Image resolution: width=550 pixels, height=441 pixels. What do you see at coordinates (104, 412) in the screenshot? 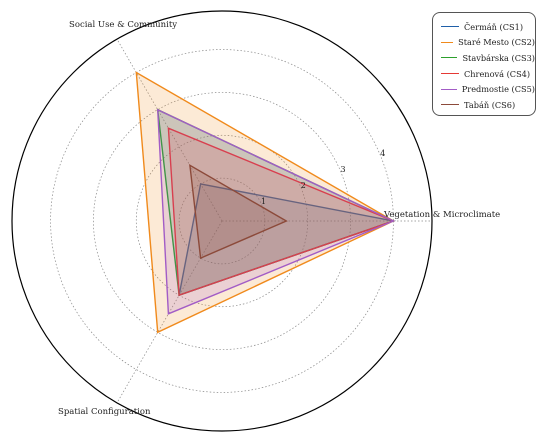
I see `axis-label-3: Spatial Configuration` at bounding box center [104, 412].